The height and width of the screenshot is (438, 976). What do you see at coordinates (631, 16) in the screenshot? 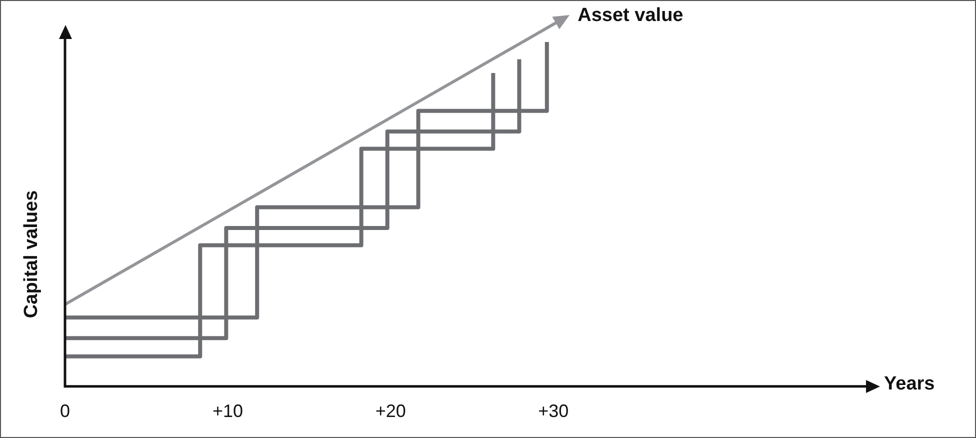
I see `text: Asset value` at bounding box center [631, 16].